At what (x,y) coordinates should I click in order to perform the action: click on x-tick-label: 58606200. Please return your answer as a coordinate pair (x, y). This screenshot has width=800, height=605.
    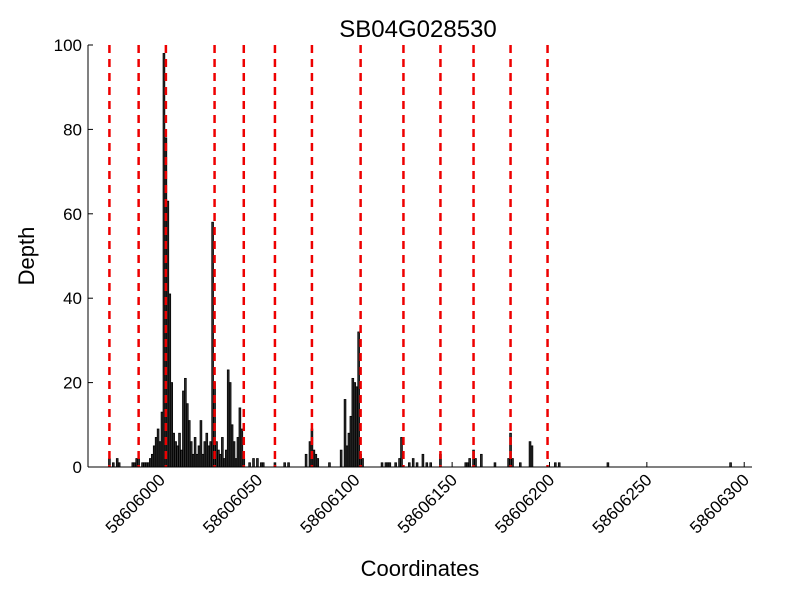
    Looking at the image, I should click on (524, 503).